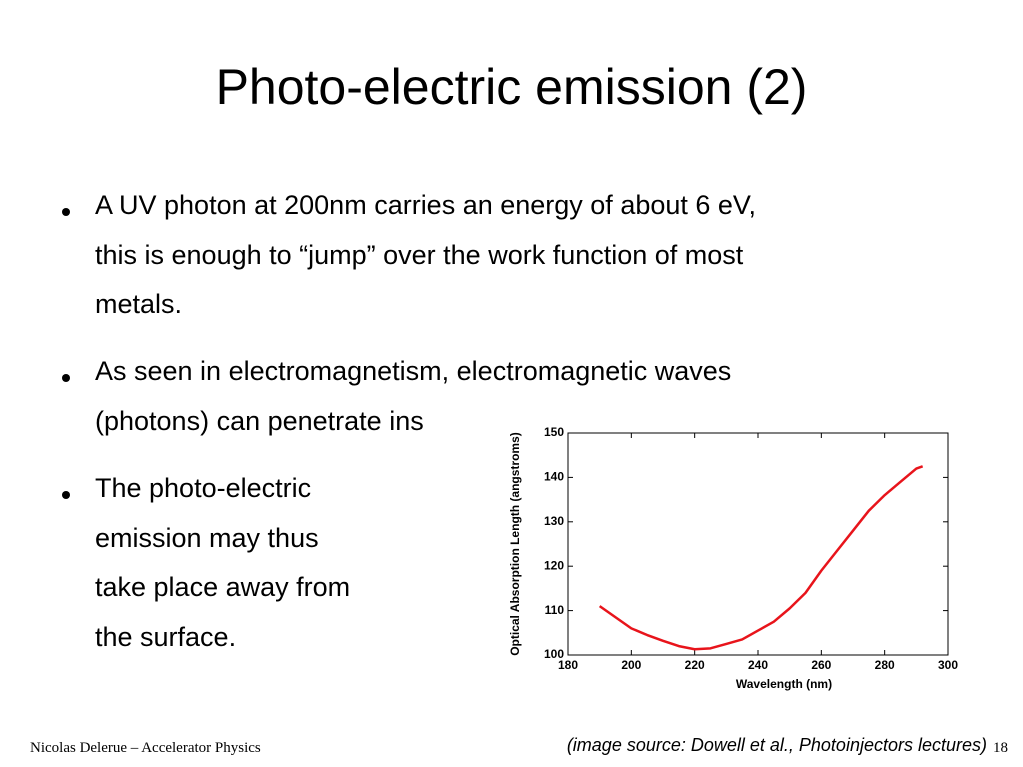  I want to click on slide-title: Photo-electric emission (2), so click(511, 87).